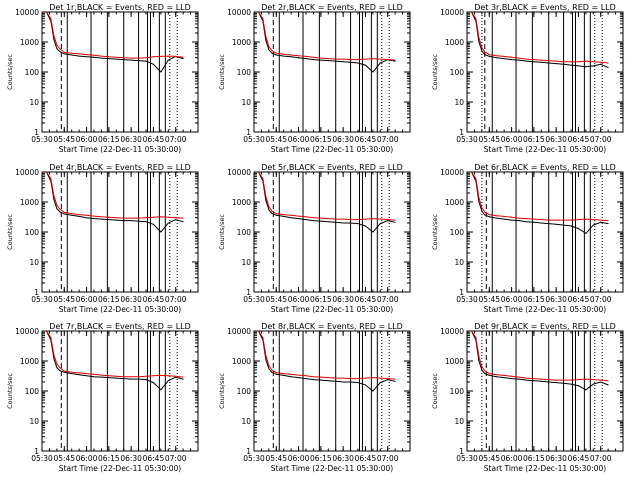 The width and height of the screenshot is (640, 484). Describe the element at coordinates (10, 391) in the screenshot. I see `y-axis-label: Counts/sec` at that location.